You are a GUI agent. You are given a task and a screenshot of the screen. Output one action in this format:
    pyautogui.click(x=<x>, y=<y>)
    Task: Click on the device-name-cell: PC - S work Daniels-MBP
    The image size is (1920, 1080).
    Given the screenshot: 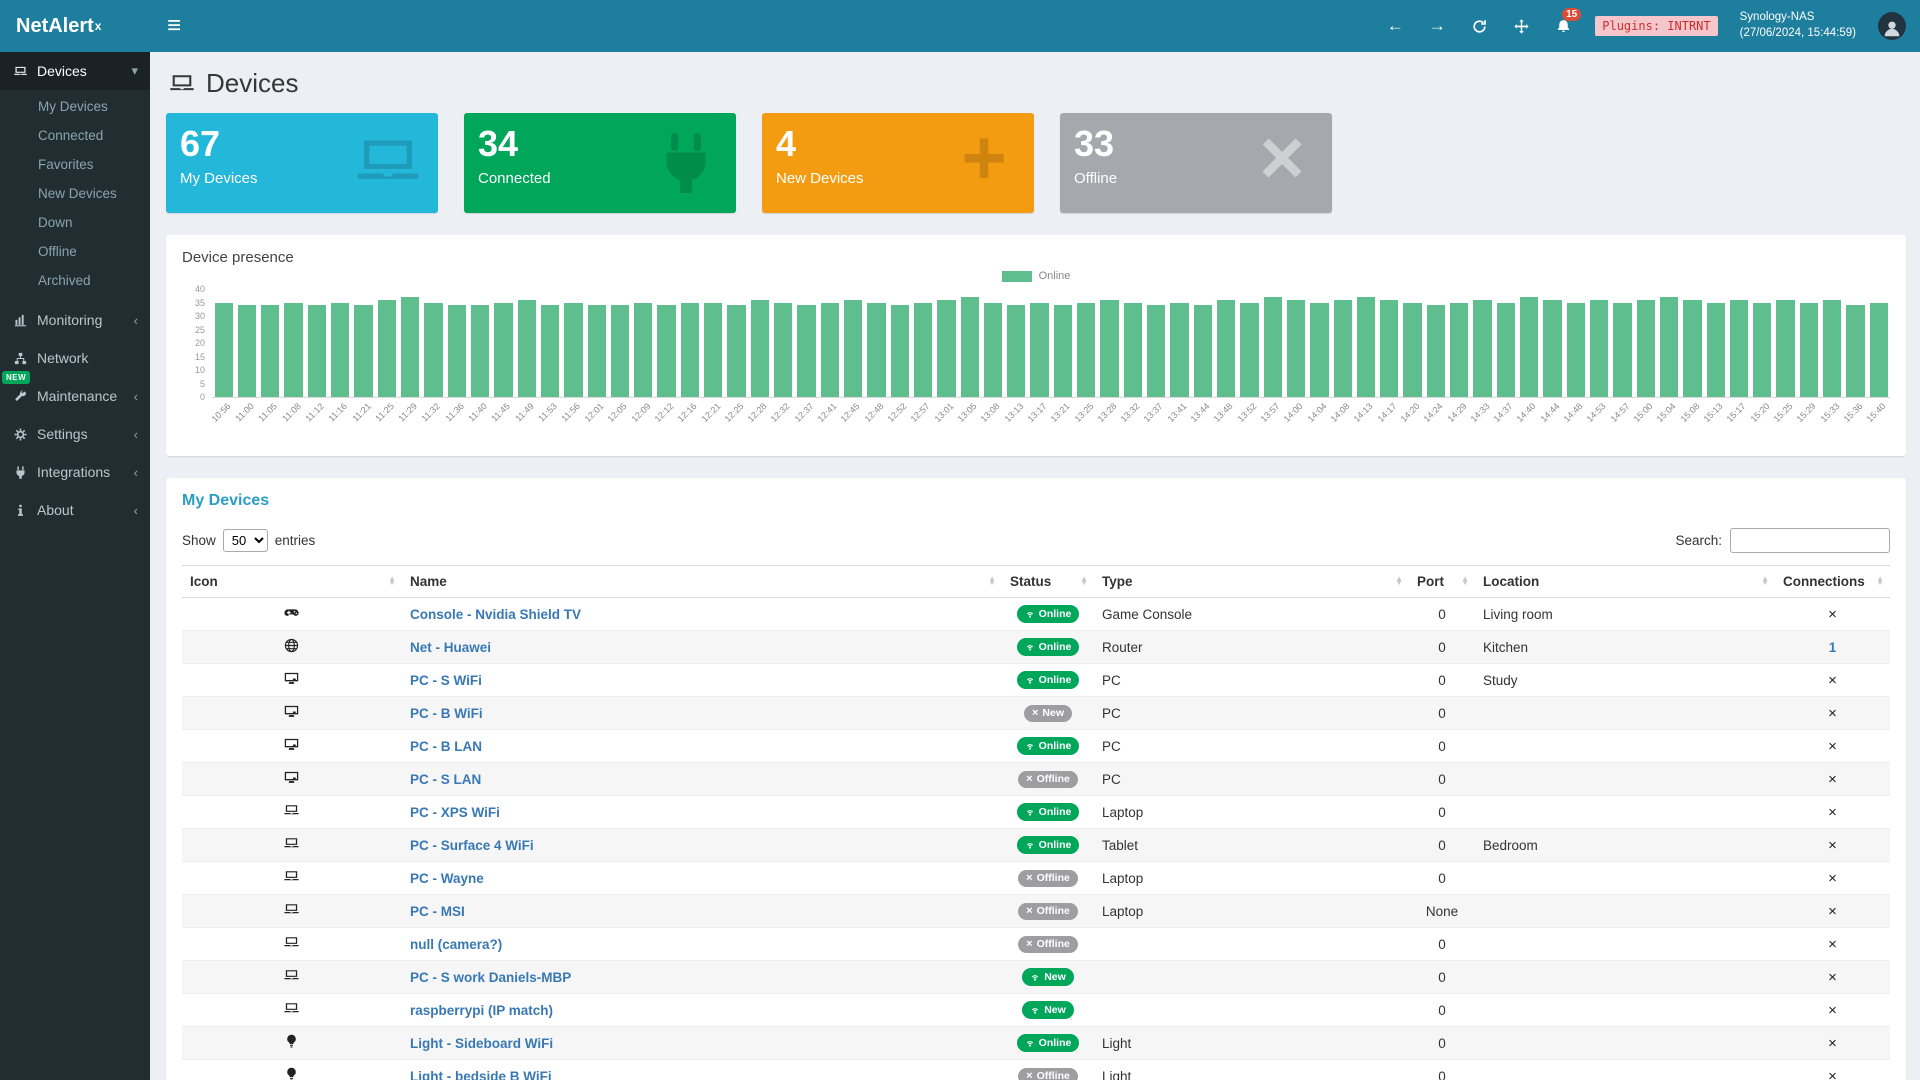 What is the action you would take?
    pyautogui.click(x=702, y=977)
    